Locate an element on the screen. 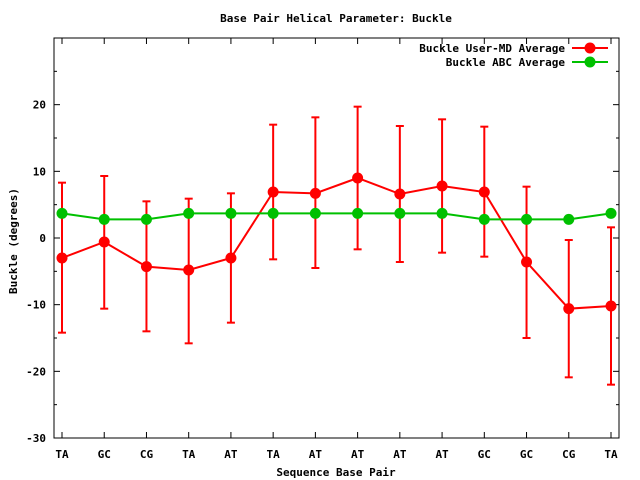  y-tick-label: 0 is located at coordinates (42, 238).